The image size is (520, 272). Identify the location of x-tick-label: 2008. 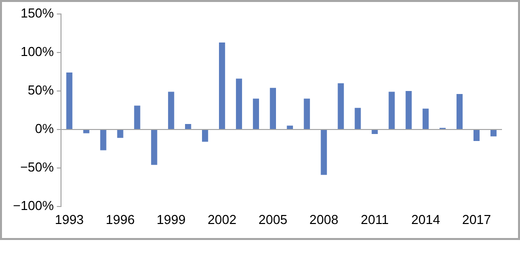
(323, 219).